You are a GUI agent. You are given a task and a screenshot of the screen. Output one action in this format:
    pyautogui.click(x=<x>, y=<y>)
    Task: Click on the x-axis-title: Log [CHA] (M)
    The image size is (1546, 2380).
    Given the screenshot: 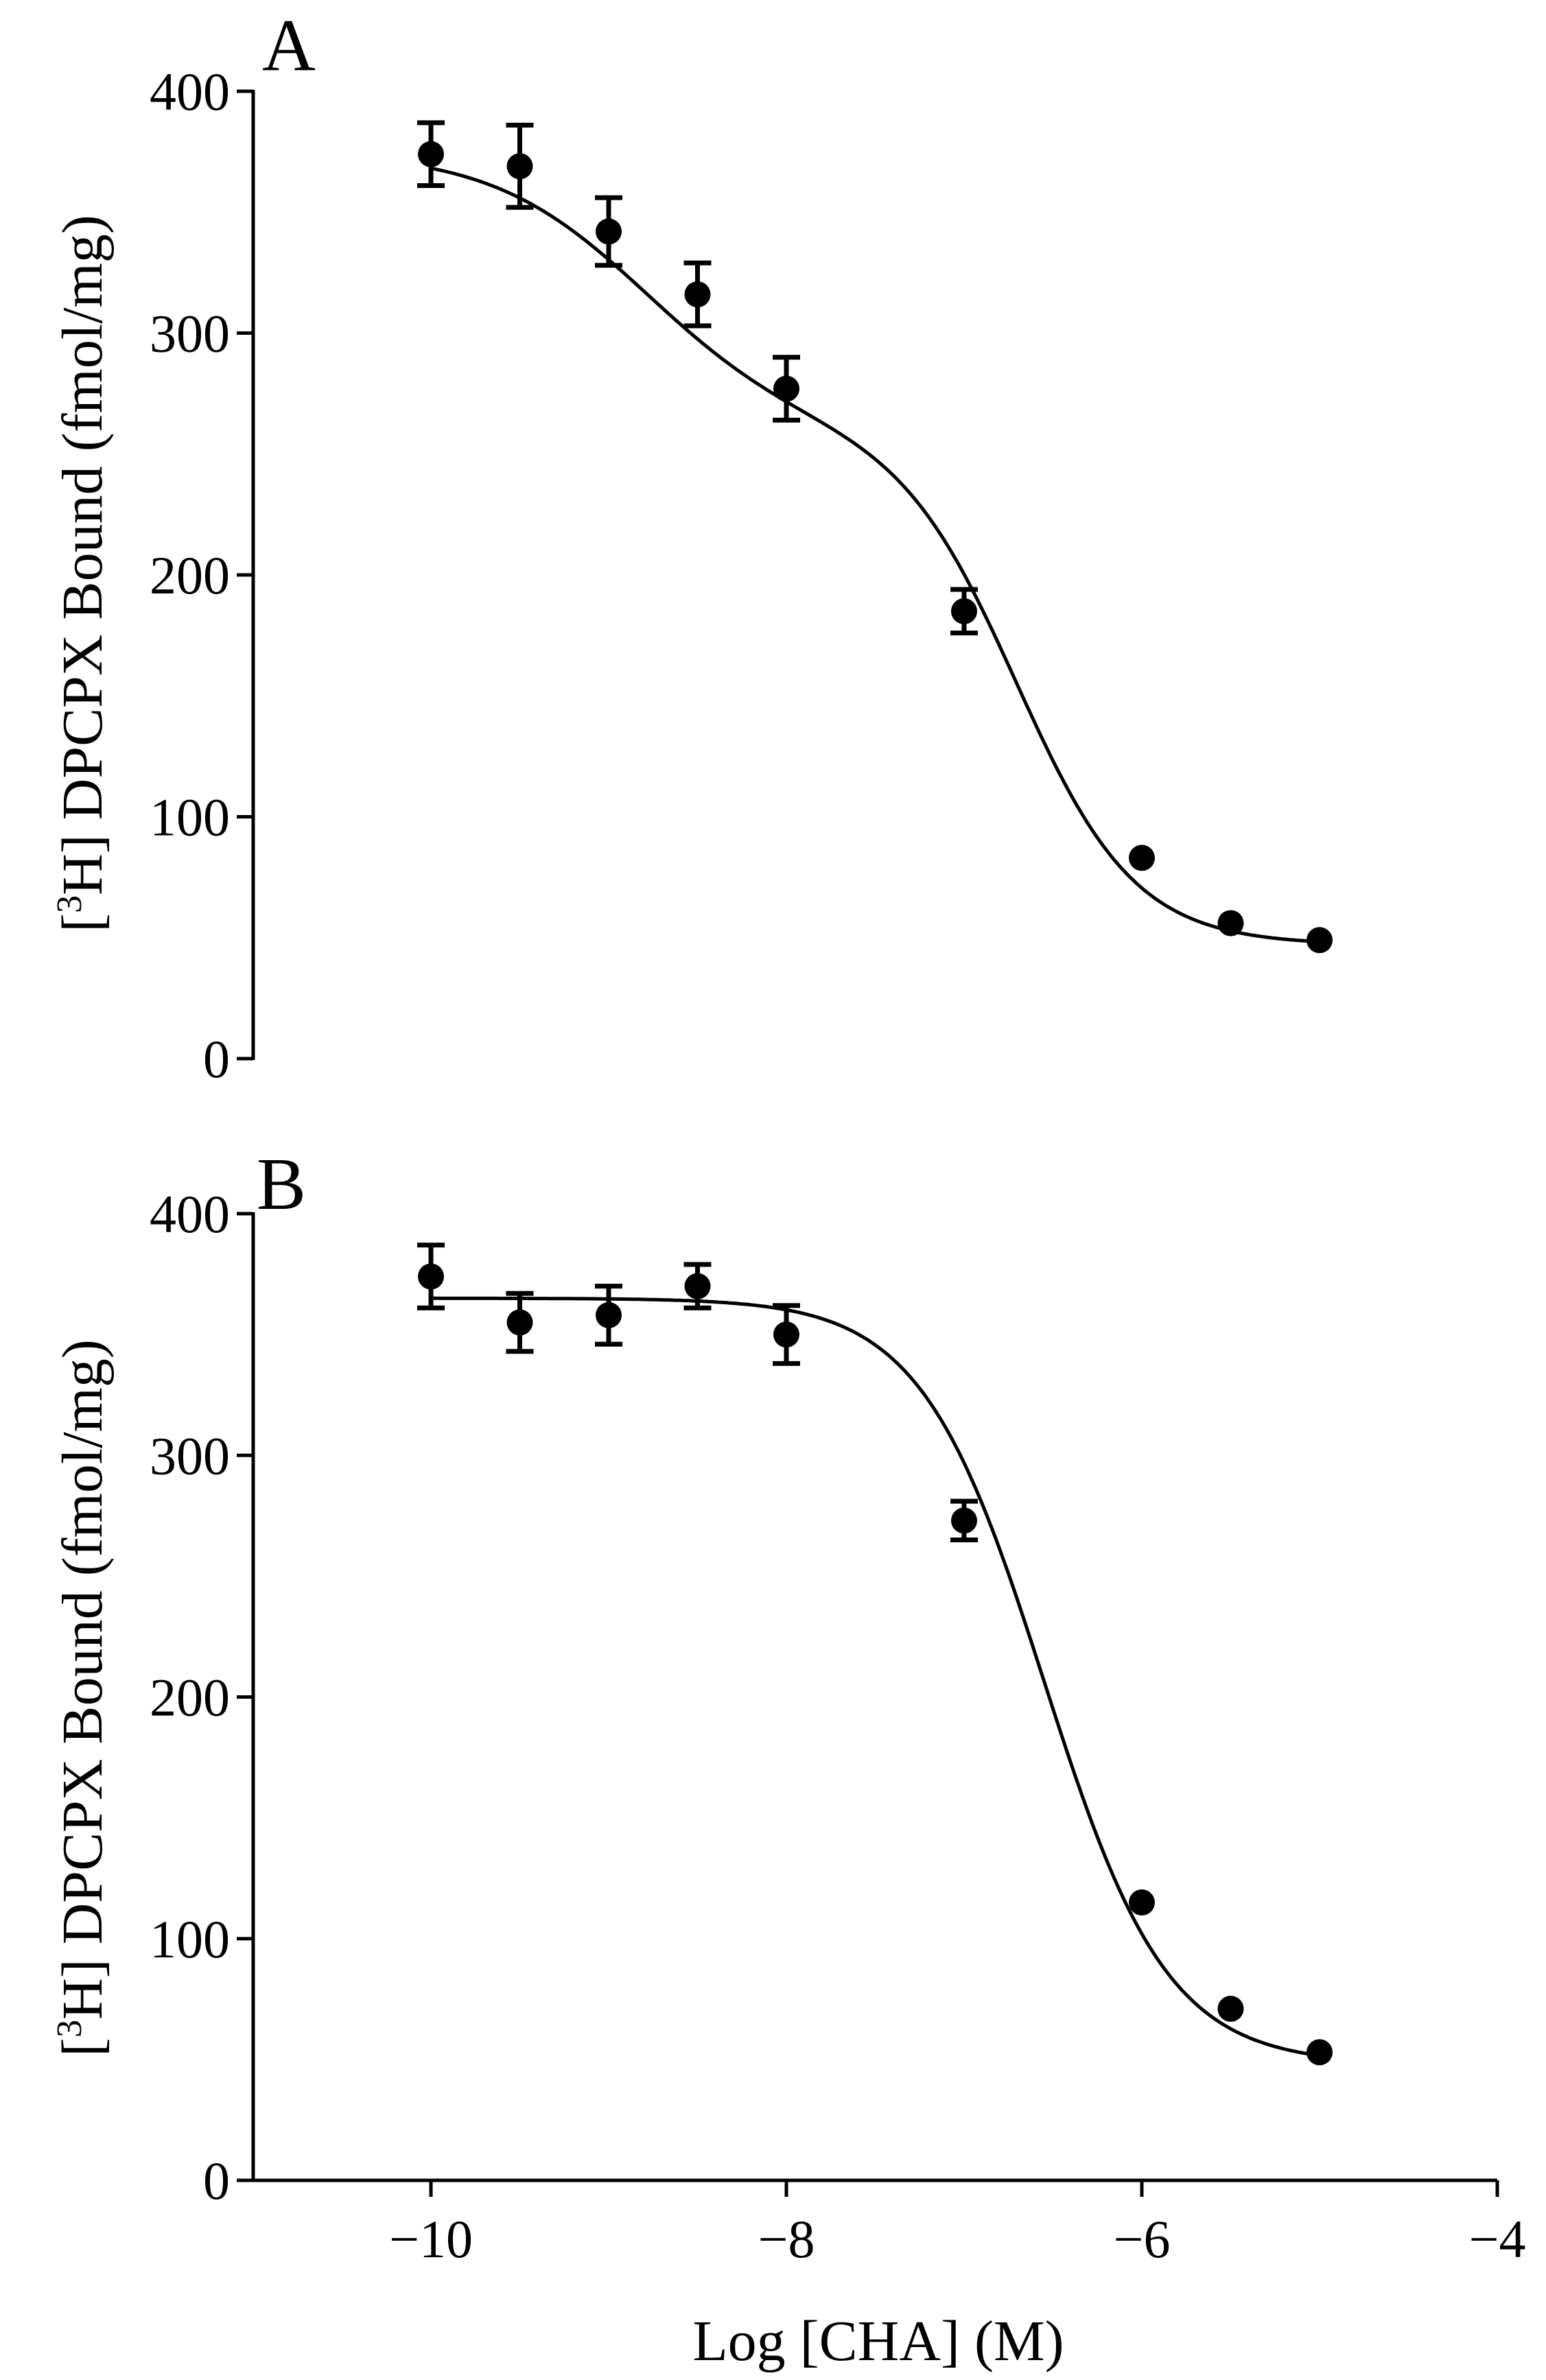 What is the action you would take?
    pyautogui.click(x=878, y=2341)
    